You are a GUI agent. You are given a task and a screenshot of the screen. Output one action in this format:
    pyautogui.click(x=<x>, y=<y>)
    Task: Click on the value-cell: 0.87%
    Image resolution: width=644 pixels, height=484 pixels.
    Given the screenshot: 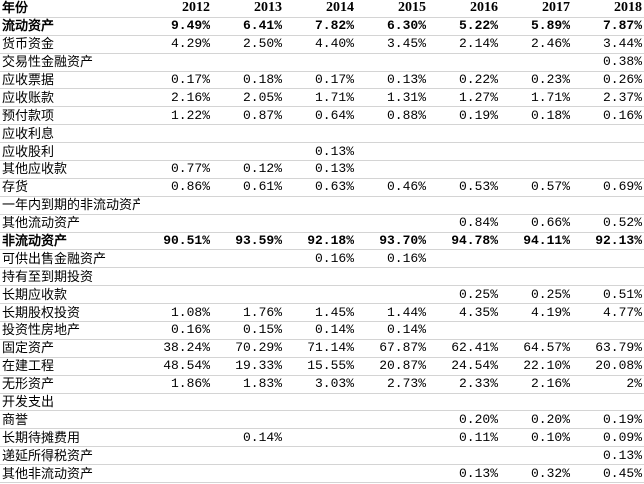 What is the action you would take?
    pyautogui.click(x=248, y=116)
    